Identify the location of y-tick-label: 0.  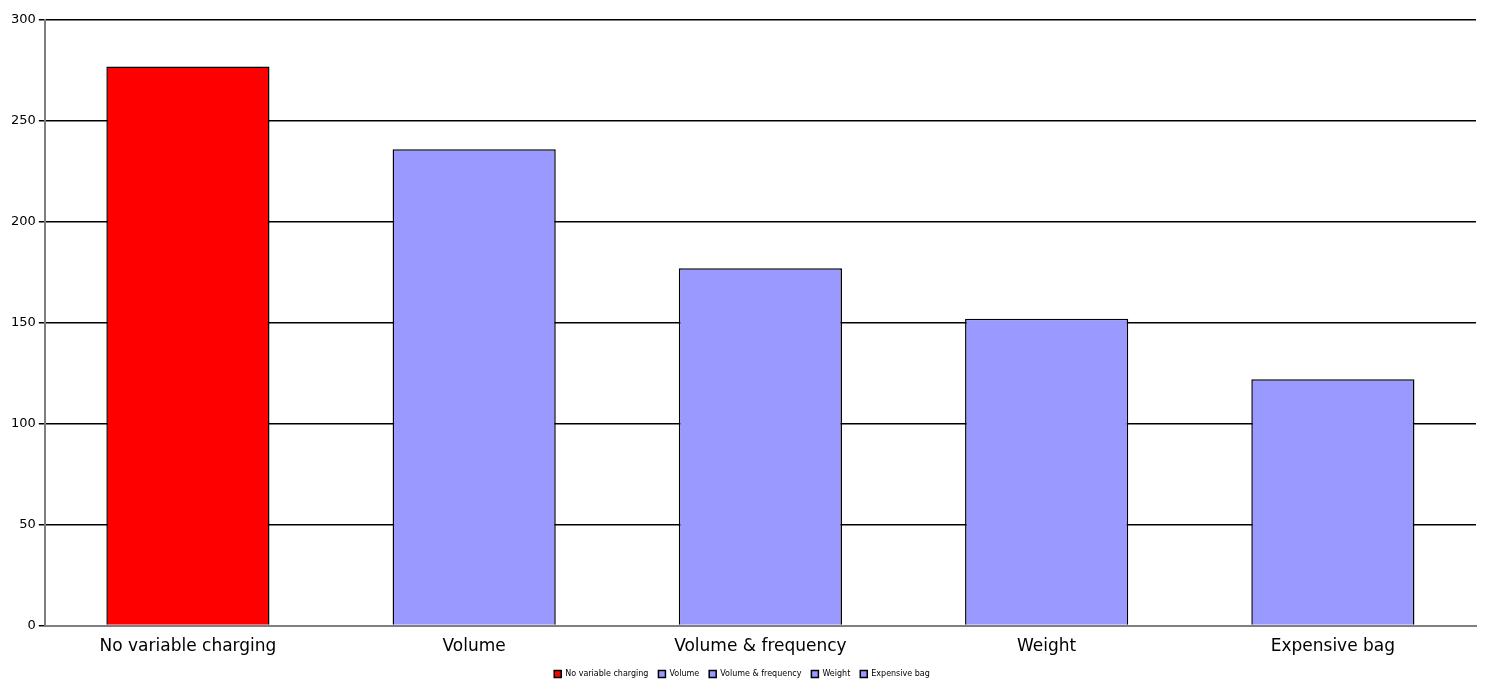
(31, 624).